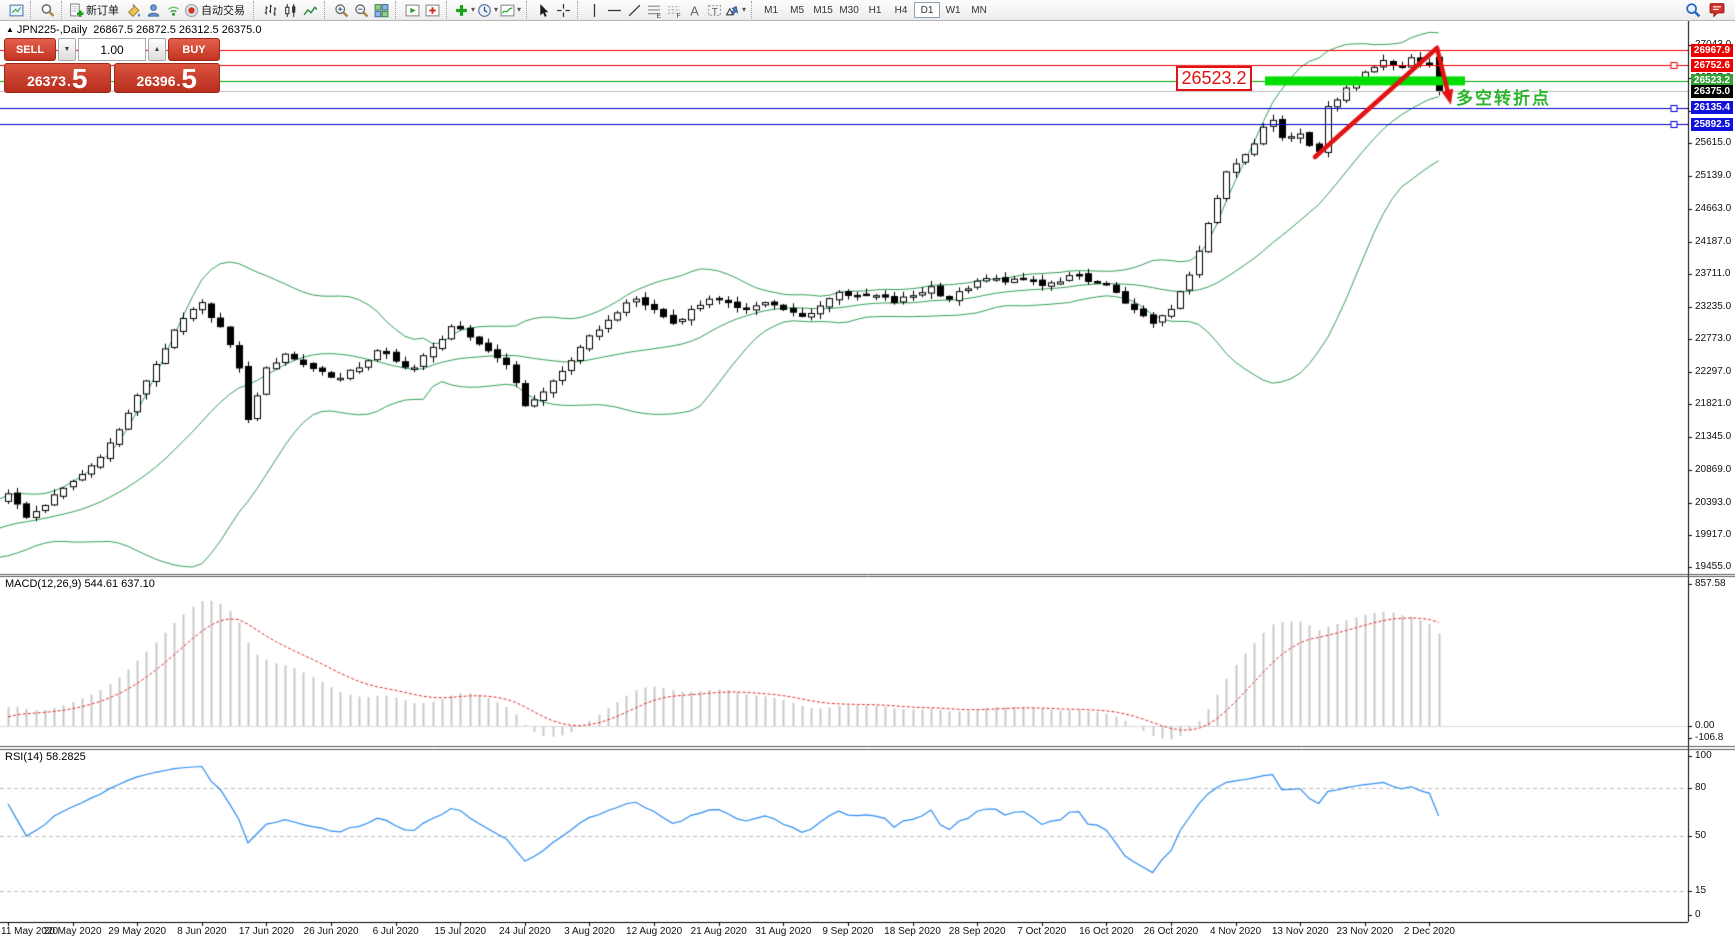  I want to click on timeframe-button-M1: M1, so click(771, 10).